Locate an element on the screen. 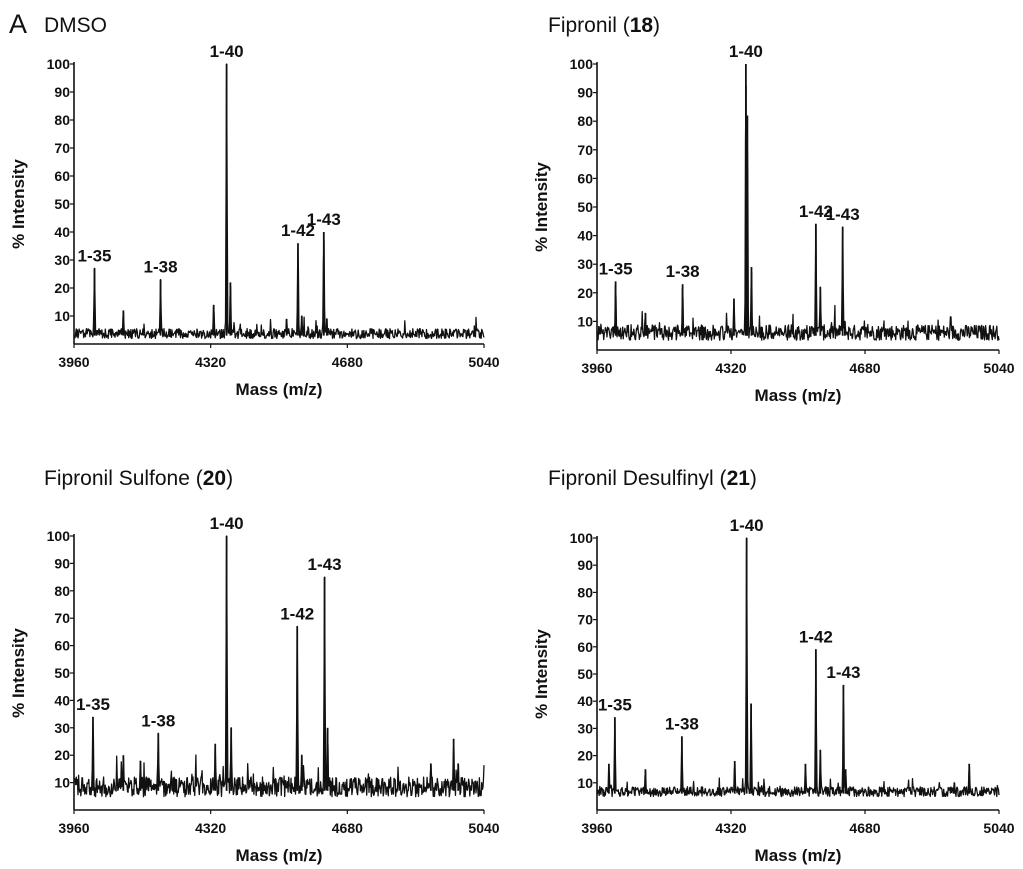 The width and height of the screenshot is (1023, 869). chart-title-number: 20 is located at coordinates (214, 478).